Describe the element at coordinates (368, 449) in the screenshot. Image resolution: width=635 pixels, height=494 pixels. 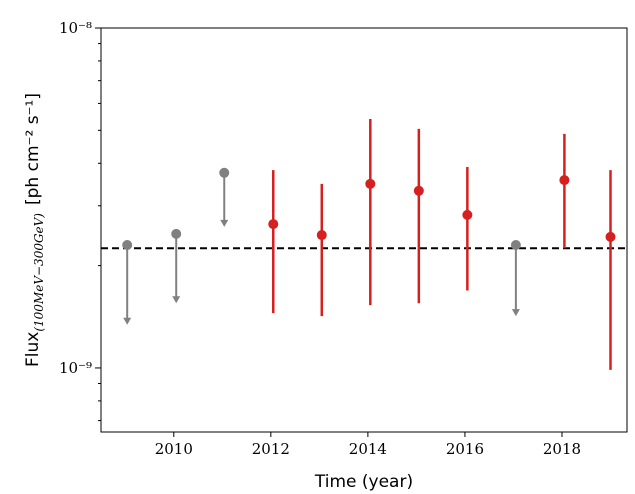
I see `x-tick-label: 2014` at that location.